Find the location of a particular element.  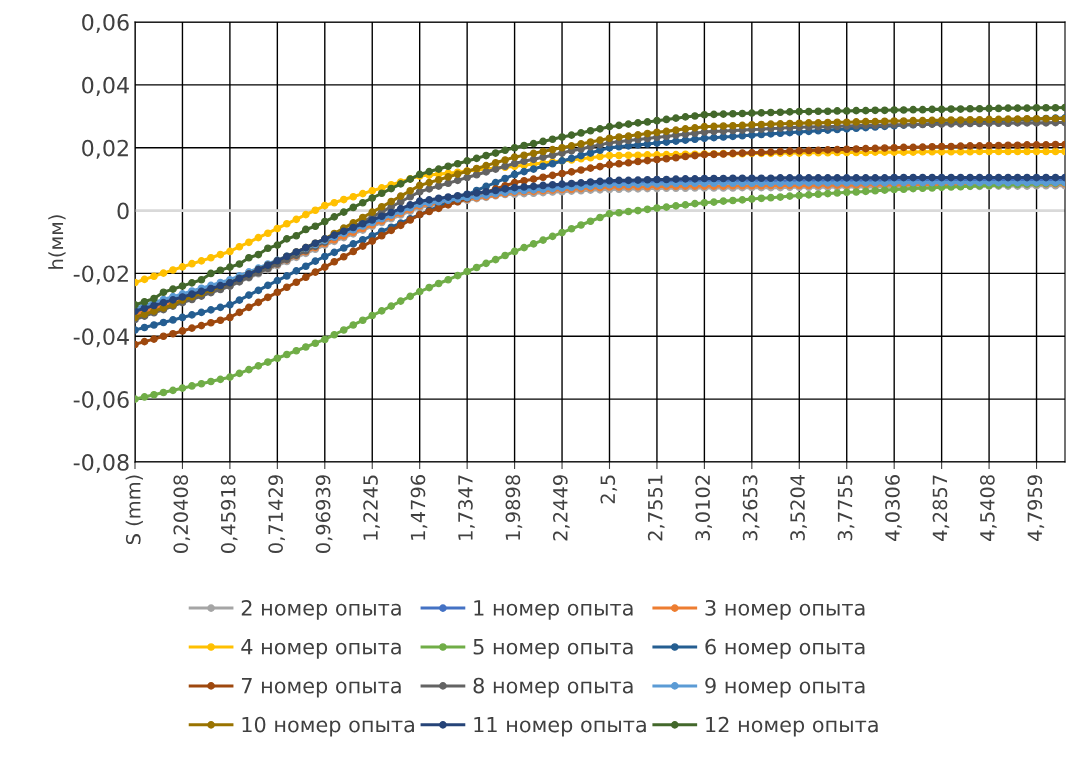

x-tick-label: 3,0102 is located at coordinates (704, 508).